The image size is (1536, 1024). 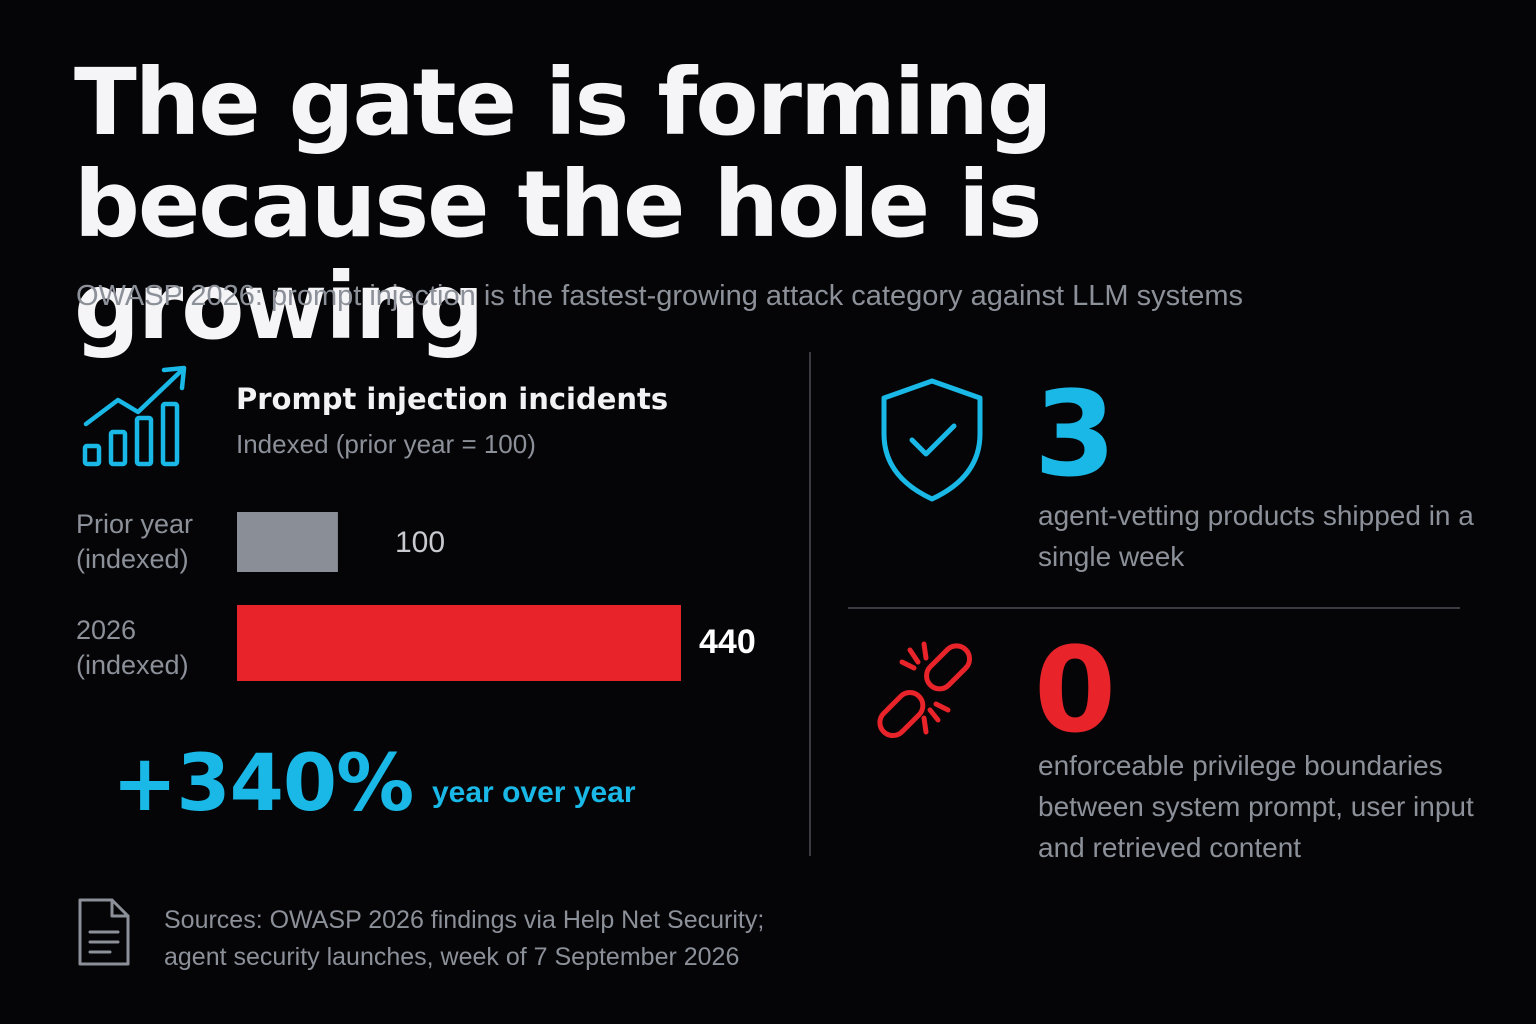 What do you see at coordinates (558, 255) in the screenshot?
I see `title-line-2: because the hole is growing` at bounding box center [558, 255].